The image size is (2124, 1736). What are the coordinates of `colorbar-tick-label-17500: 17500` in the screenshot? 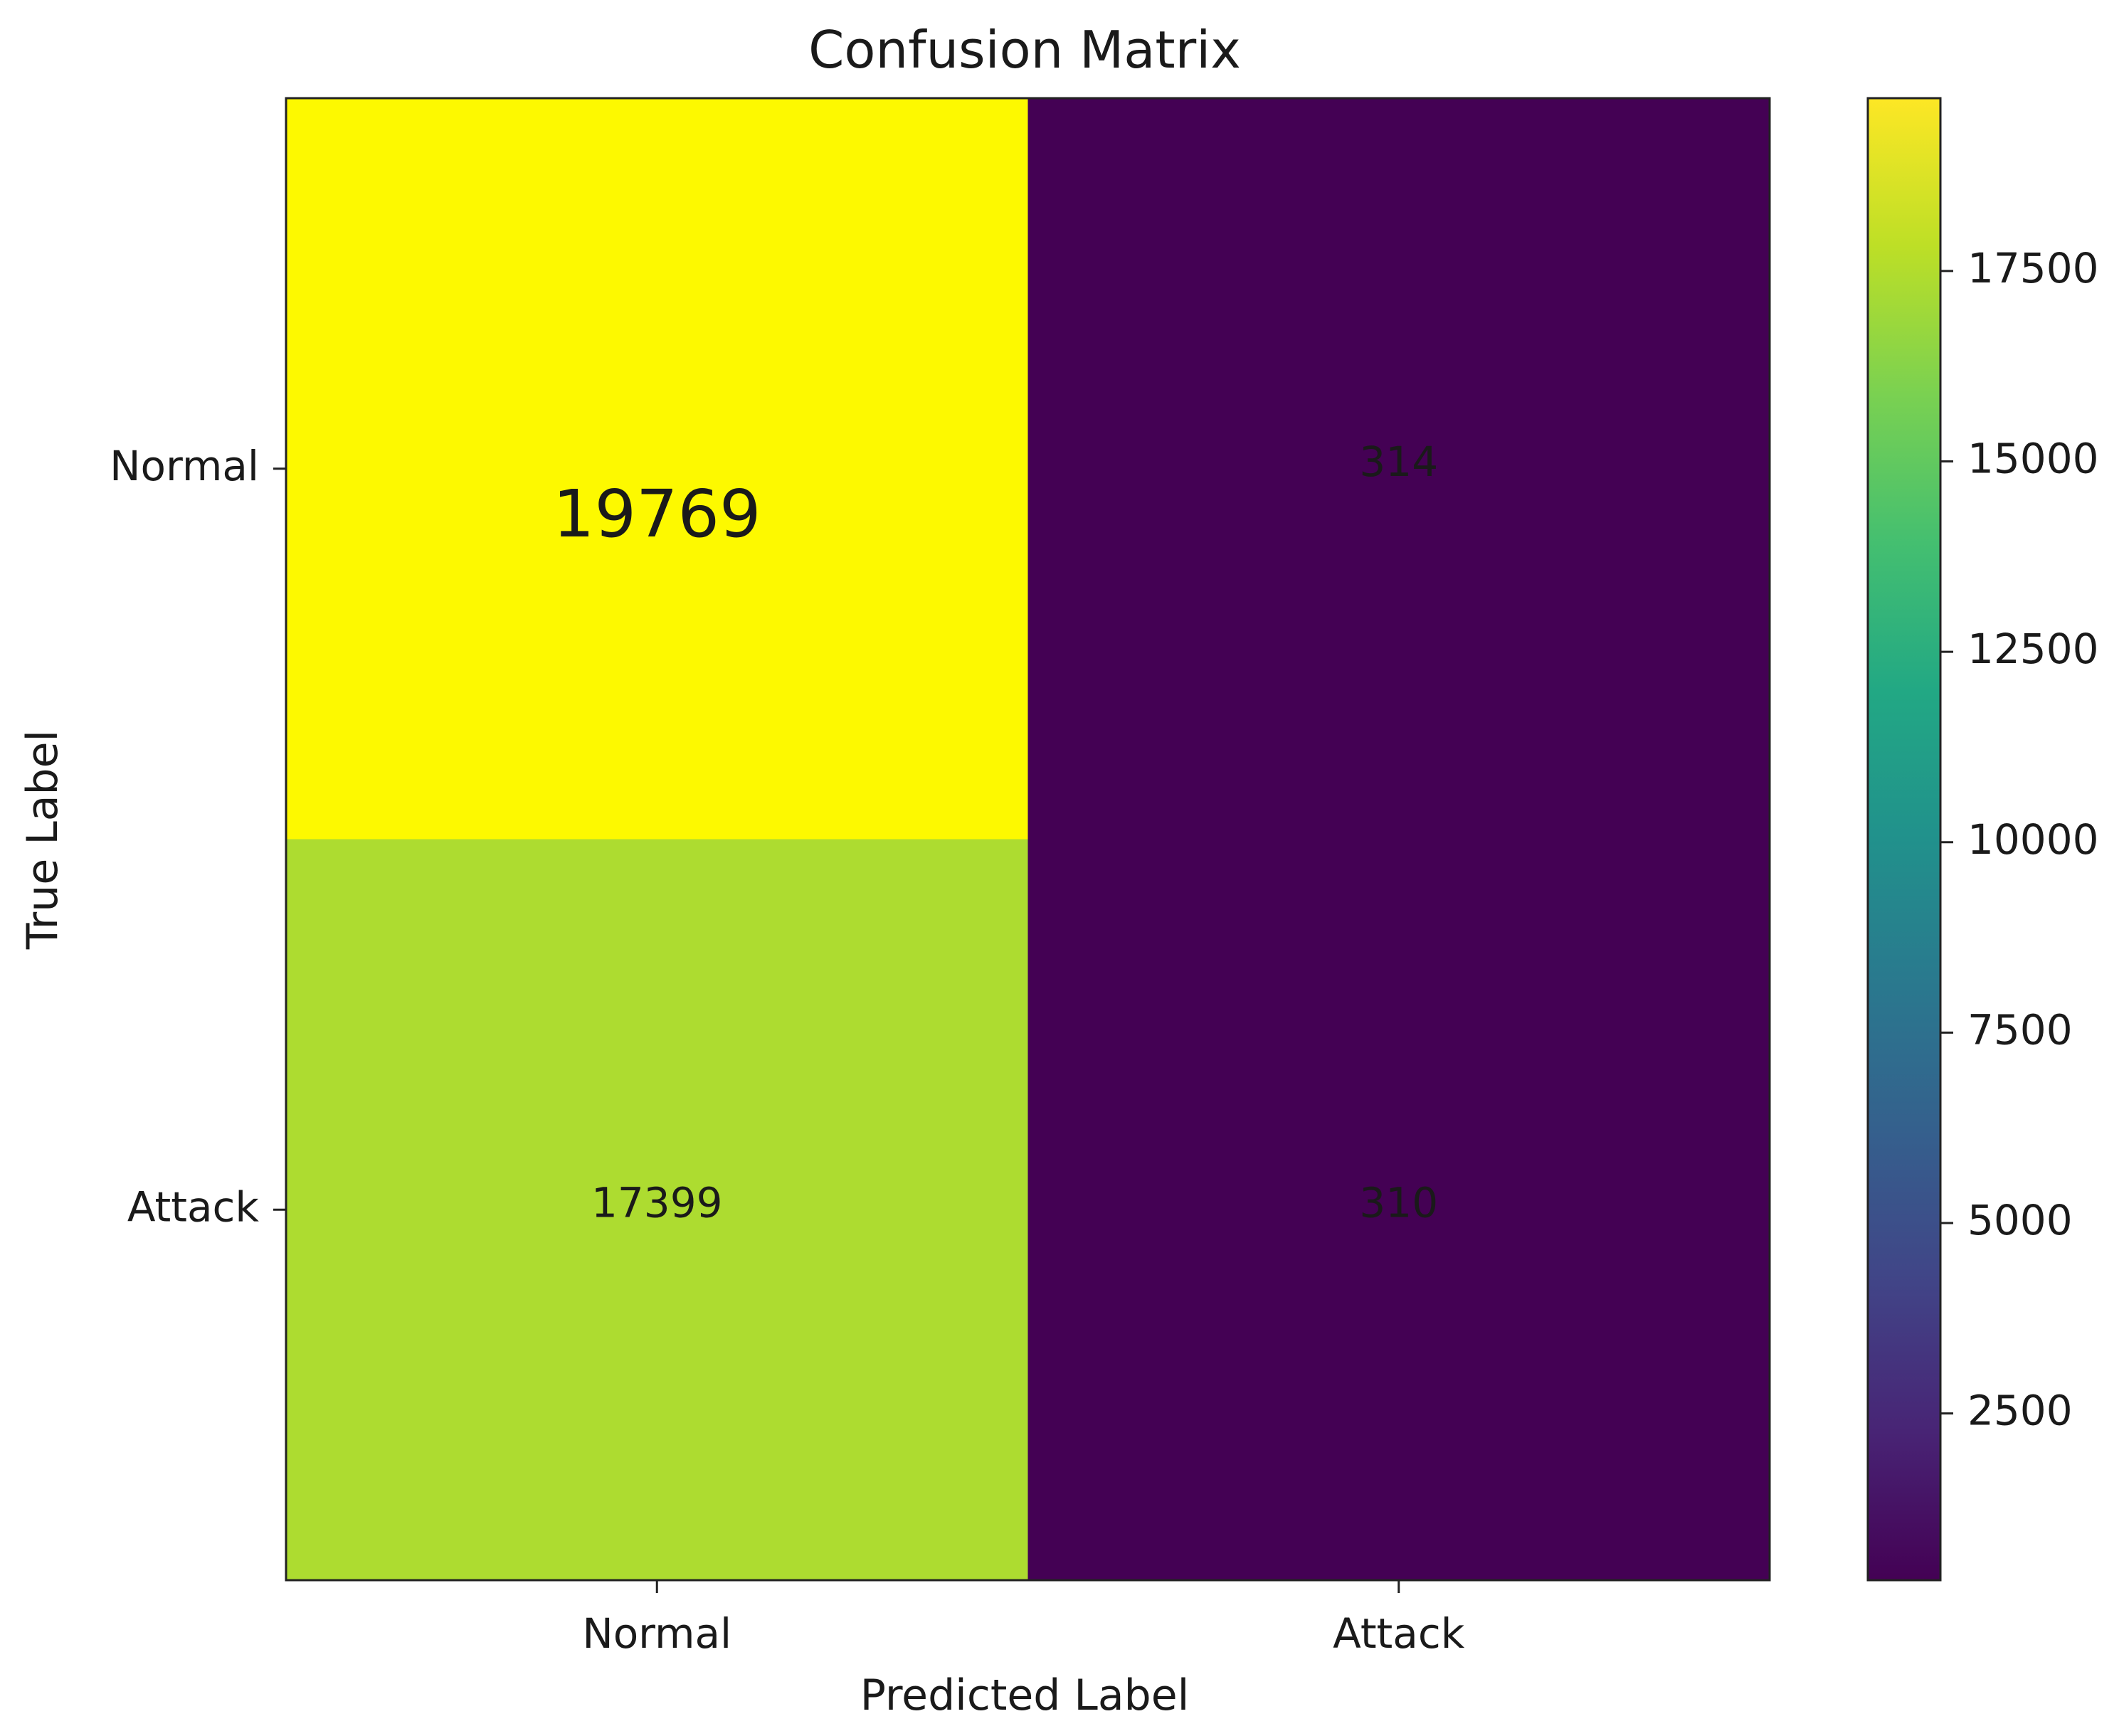 It's located at (2033, 268).